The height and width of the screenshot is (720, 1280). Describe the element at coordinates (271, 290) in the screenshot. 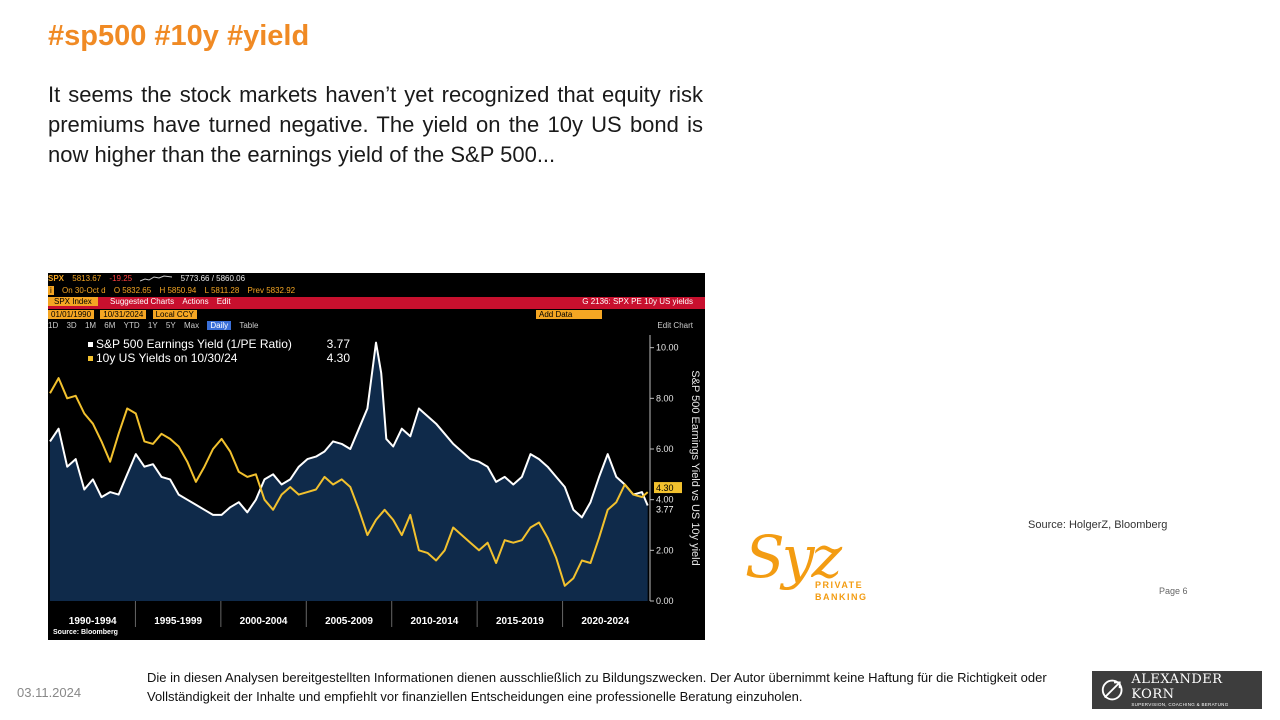

I see `prev-close: Prev 5832.92` at that location.